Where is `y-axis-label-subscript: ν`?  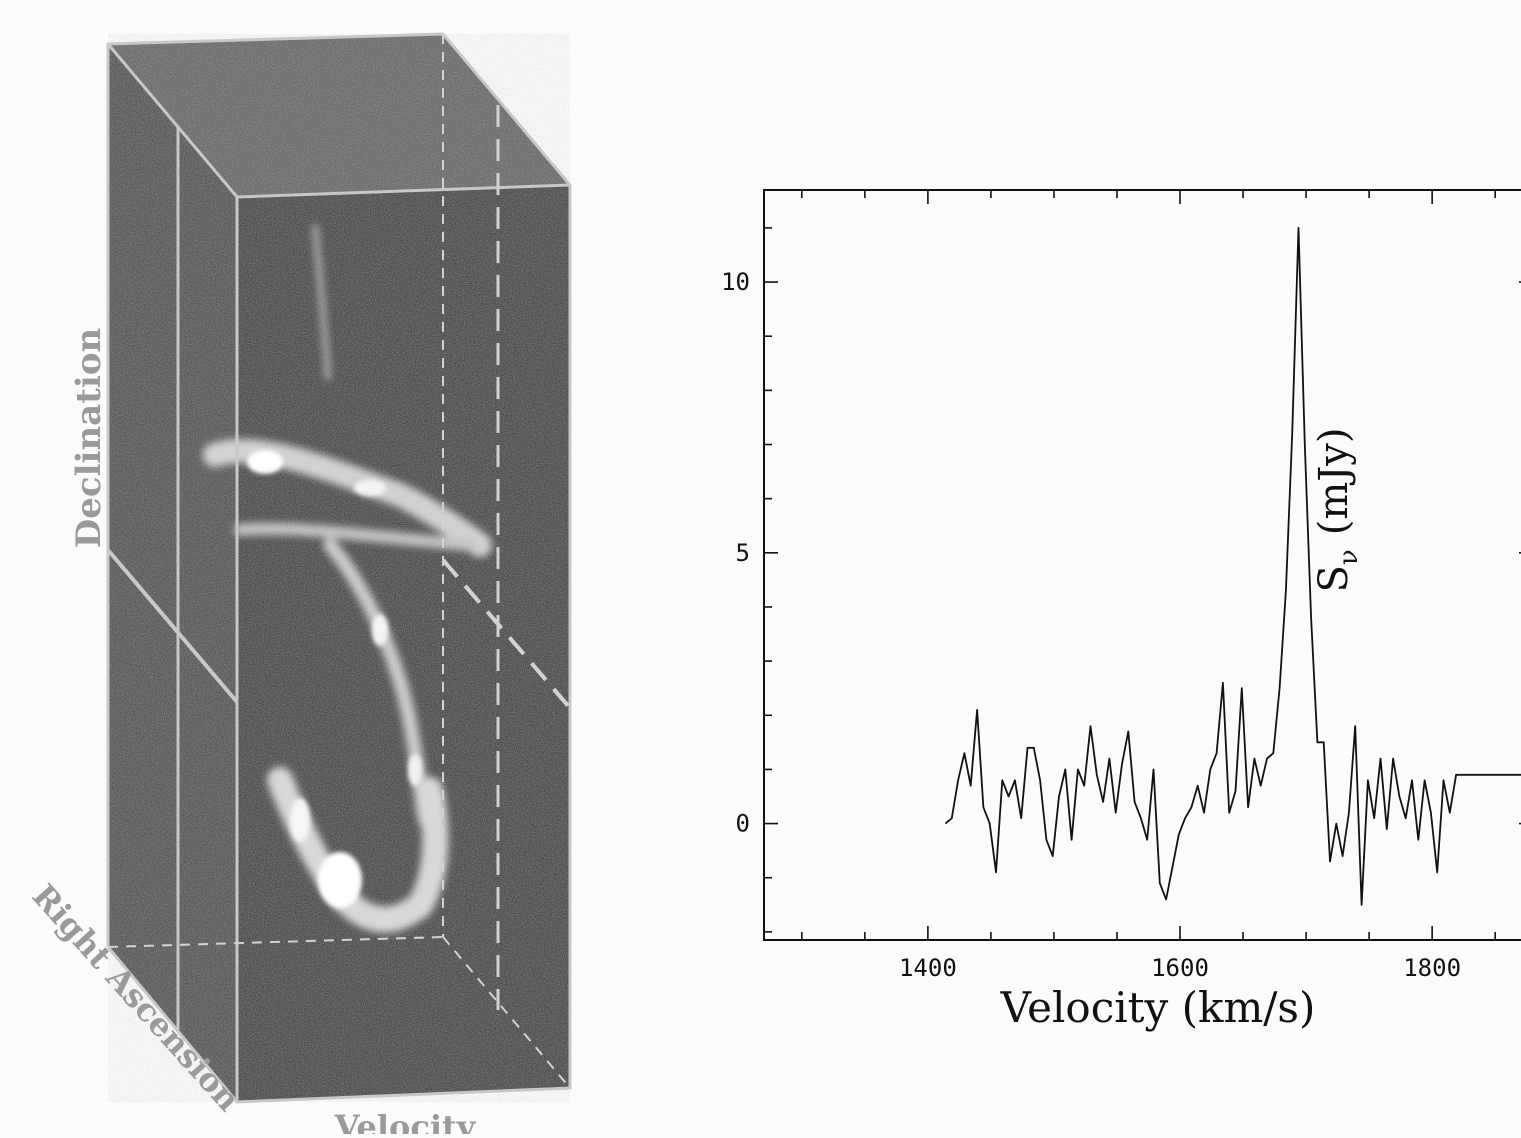
y-axis-label-subscript: ν is located at coordinates (1349, 557).